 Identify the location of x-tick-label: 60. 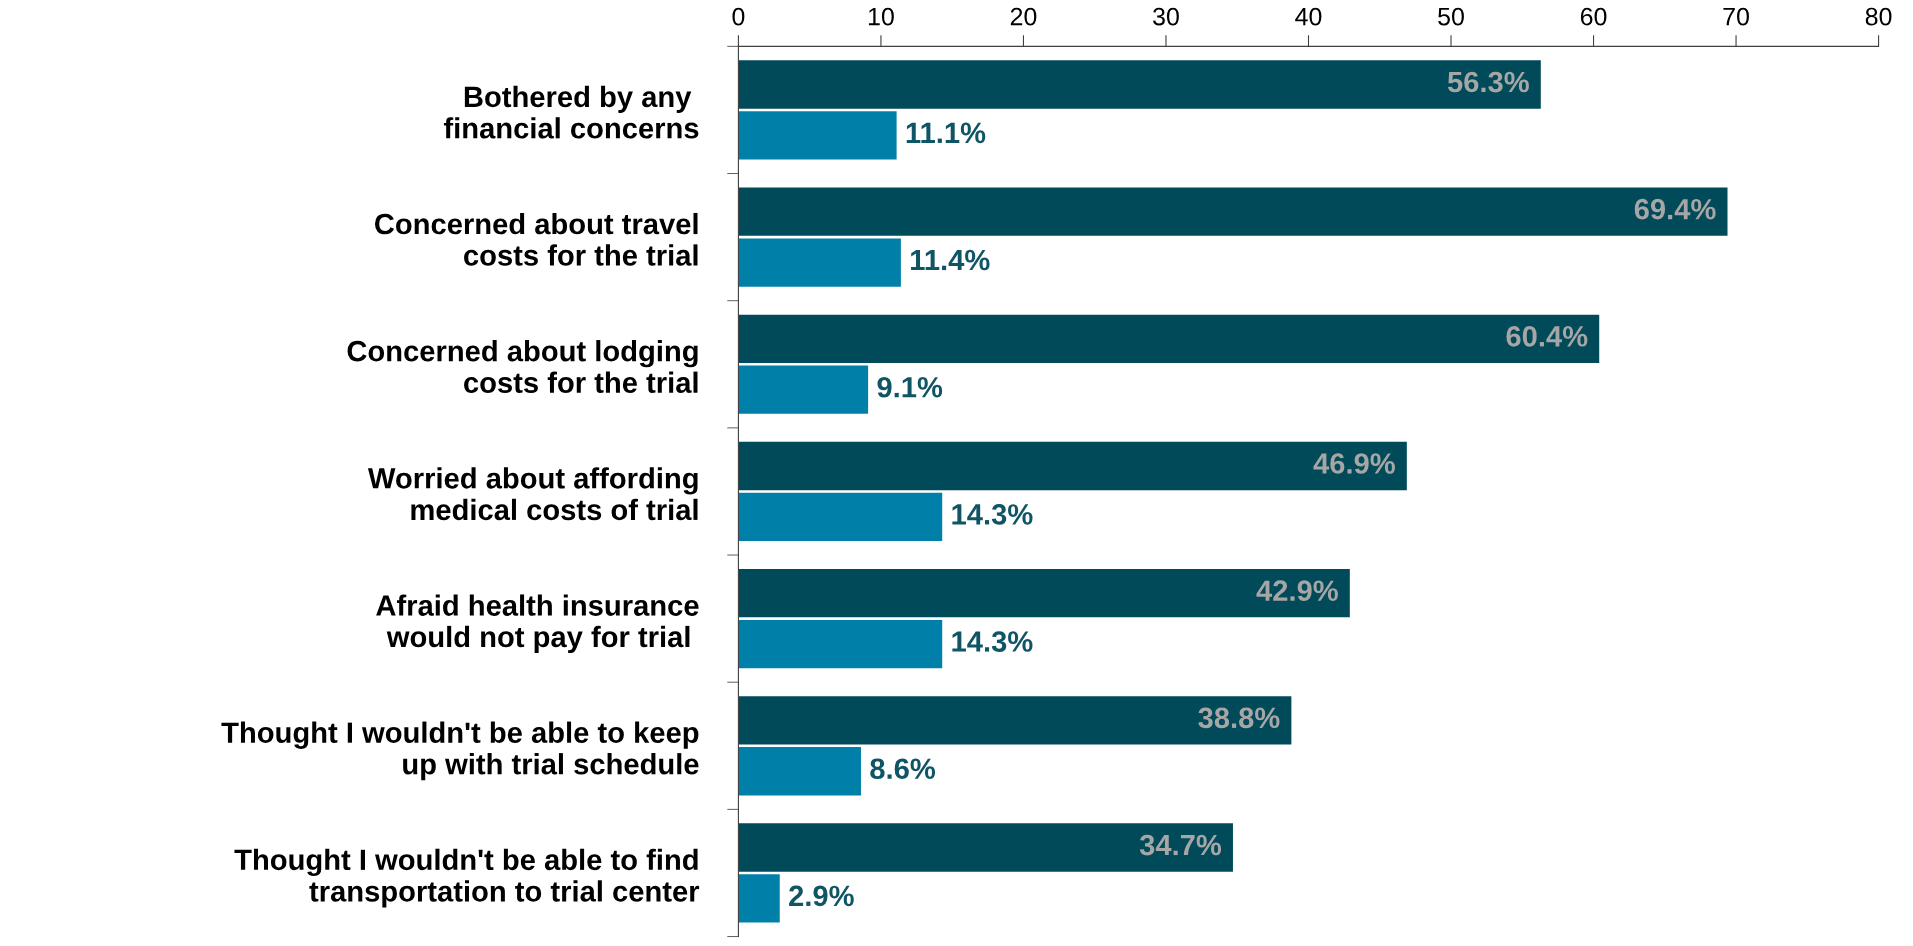
(1593, 16).